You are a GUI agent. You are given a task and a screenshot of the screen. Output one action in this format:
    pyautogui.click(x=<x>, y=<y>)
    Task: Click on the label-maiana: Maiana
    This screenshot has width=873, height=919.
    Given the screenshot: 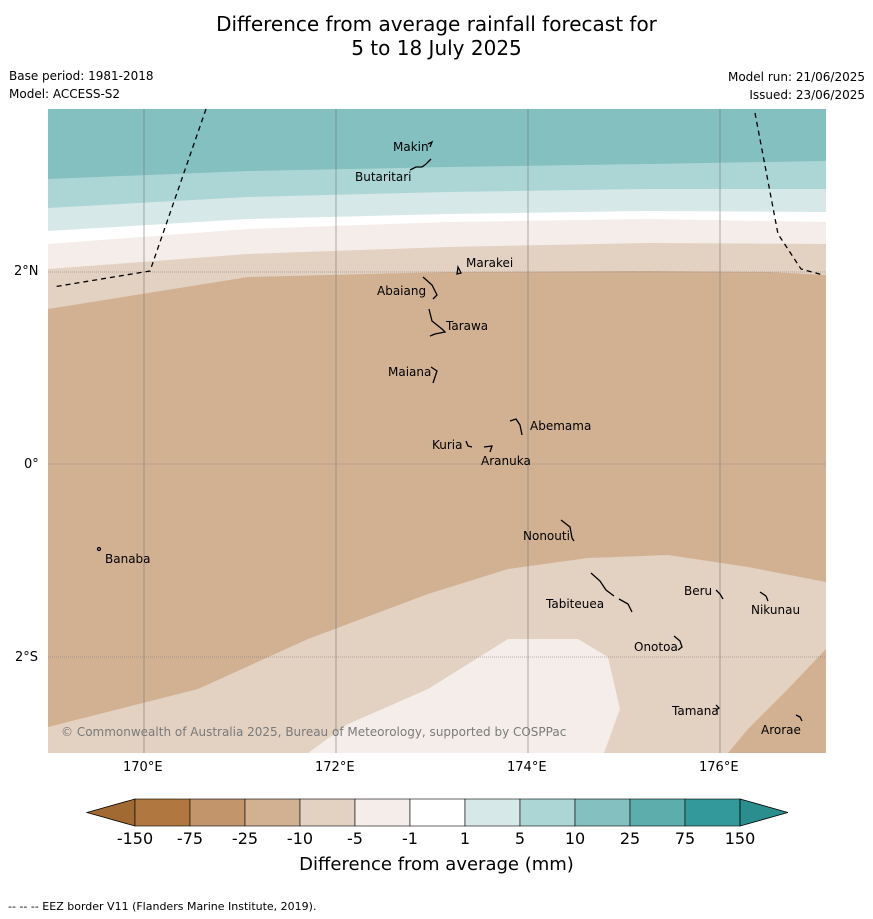 What is the action you would take?
    pyautogui.click(x=409, y=372)
    